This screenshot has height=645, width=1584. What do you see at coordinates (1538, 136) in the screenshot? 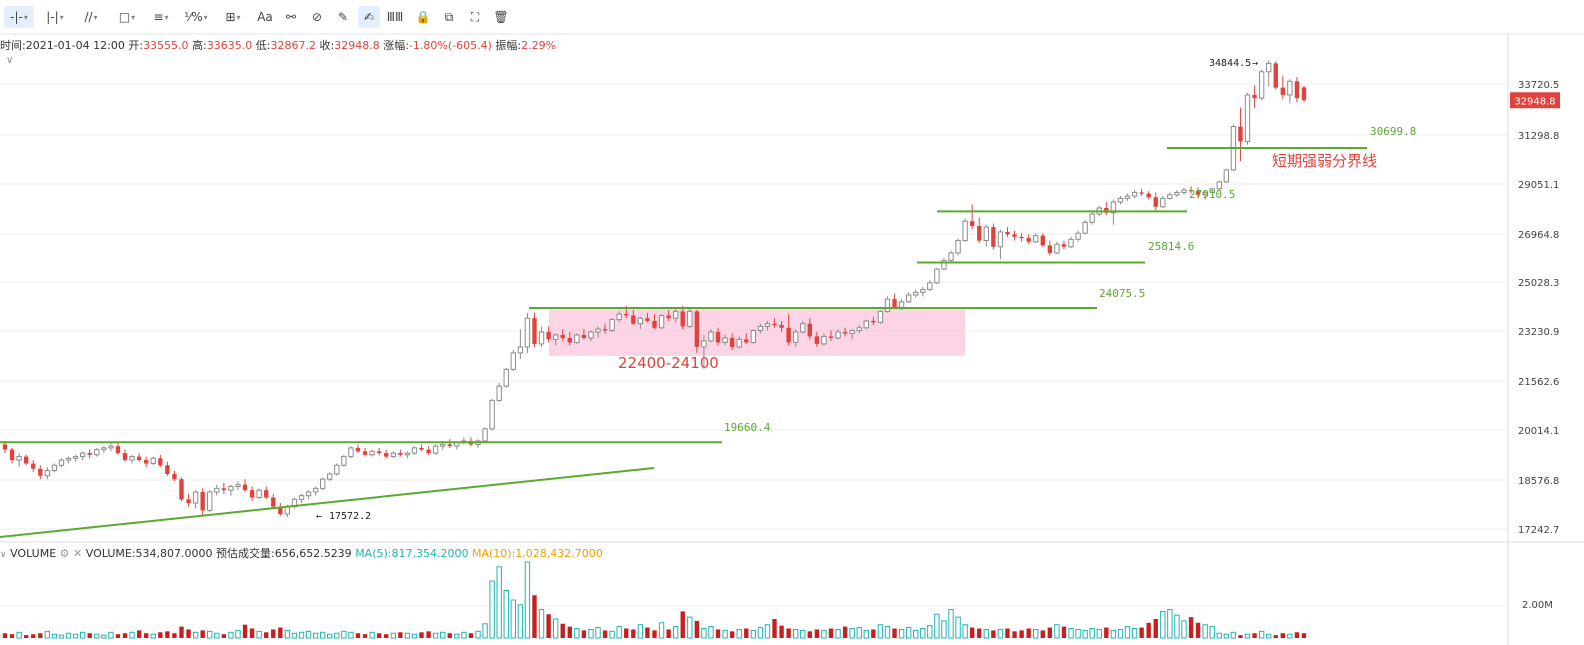
I see `price-tick-label: 31298.8` at bounding box center [1538, 136].